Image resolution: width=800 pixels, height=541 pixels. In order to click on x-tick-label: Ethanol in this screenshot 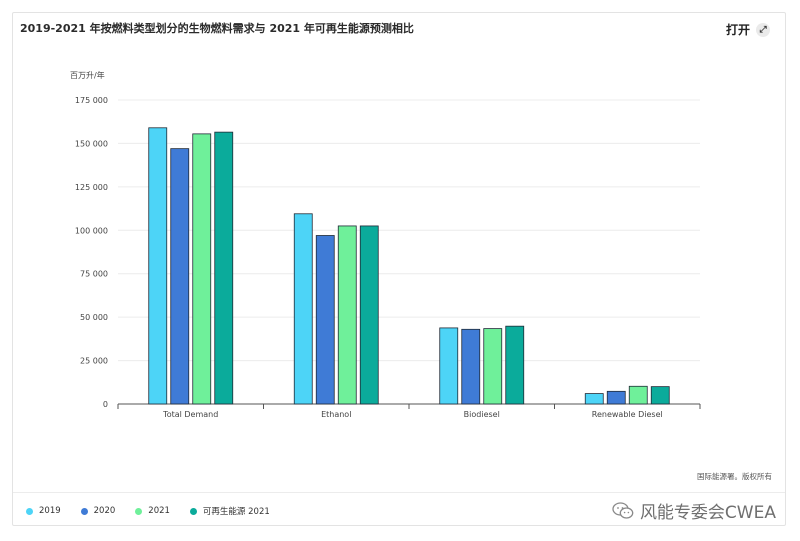, I will do `click(336, 414)`.